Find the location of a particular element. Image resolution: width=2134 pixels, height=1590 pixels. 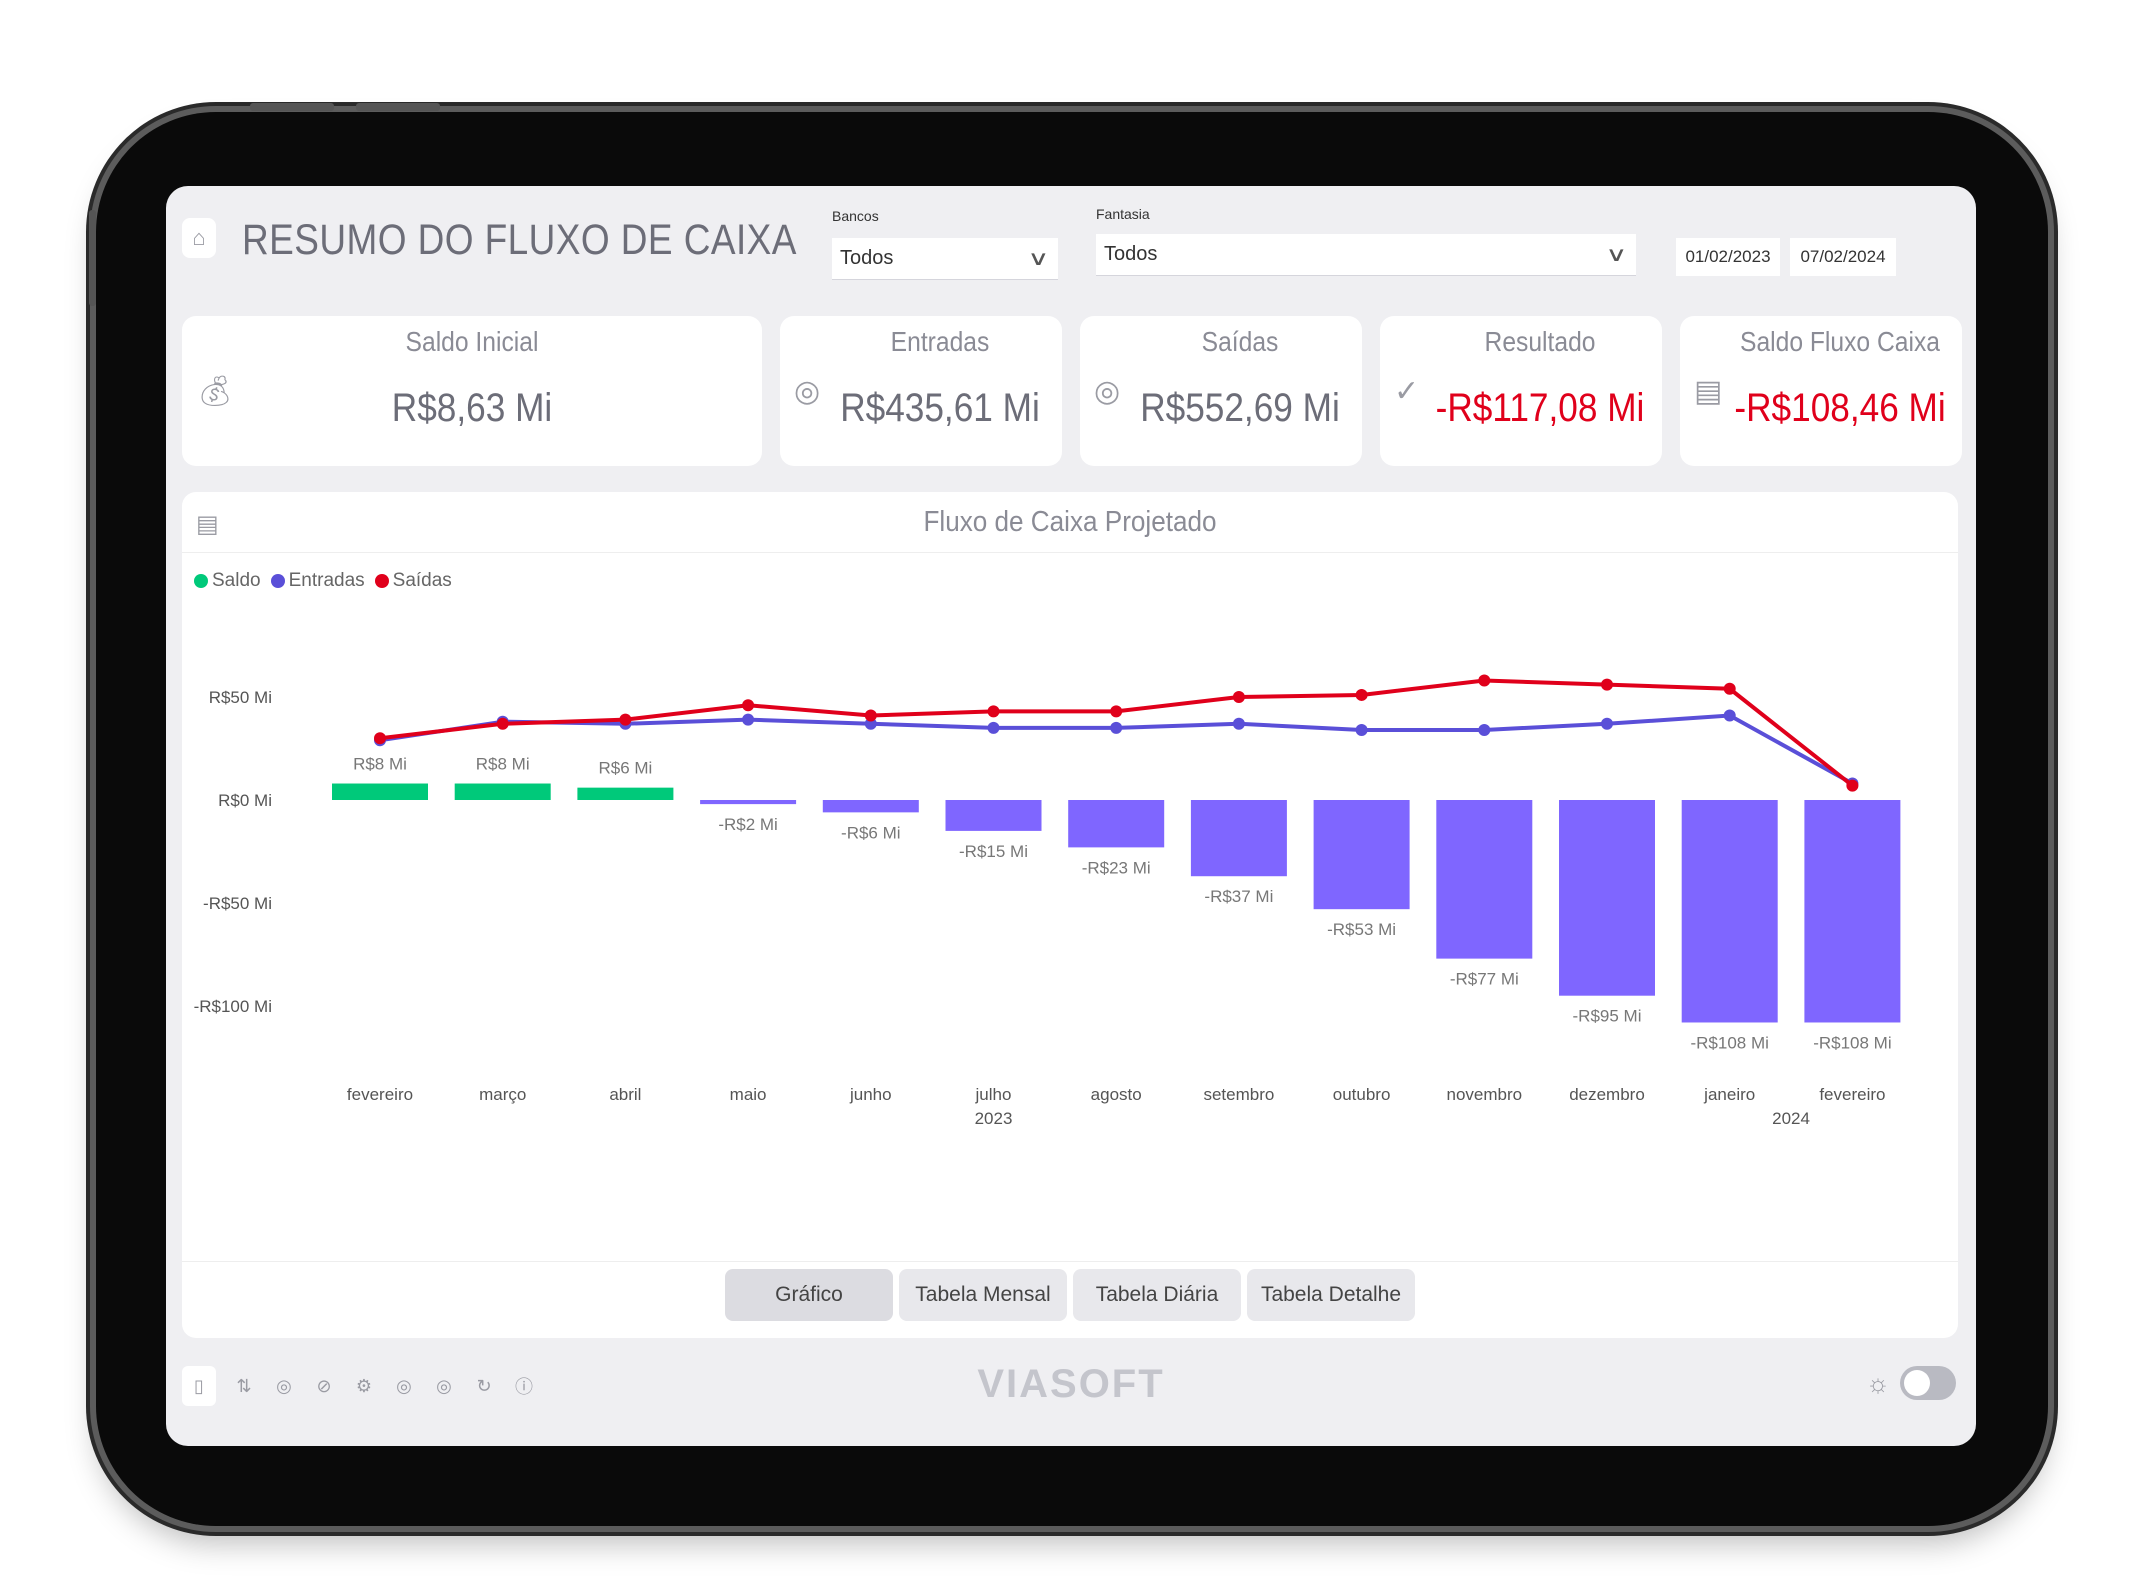

kpi-title: Resultado is located at coordinates (1540, 341).